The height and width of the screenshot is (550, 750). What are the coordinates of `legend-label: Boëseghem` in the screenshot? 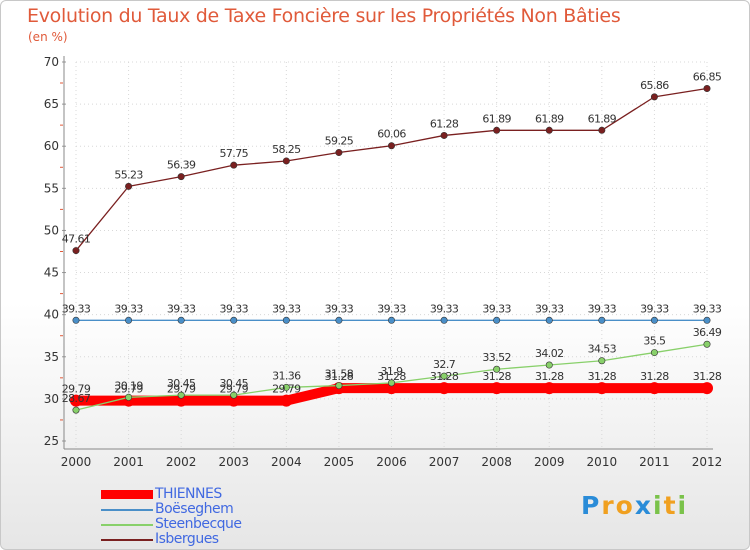 It's located at (194, 509).